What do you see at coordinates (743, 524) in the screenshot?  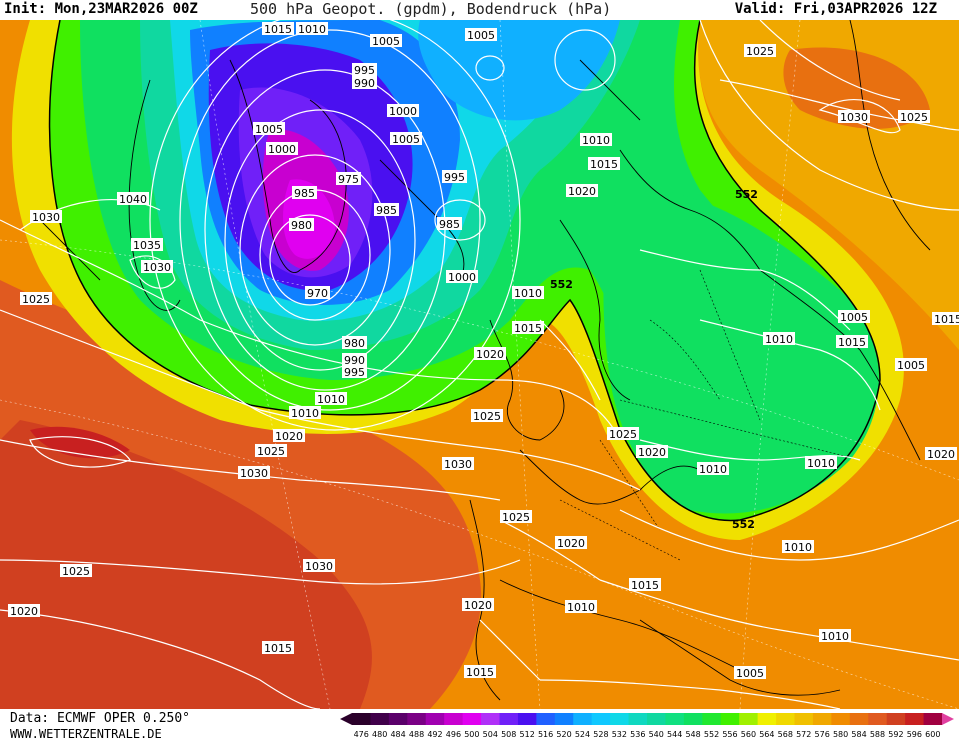 I see `contour-label: 552` at bounding box center [743, 524].